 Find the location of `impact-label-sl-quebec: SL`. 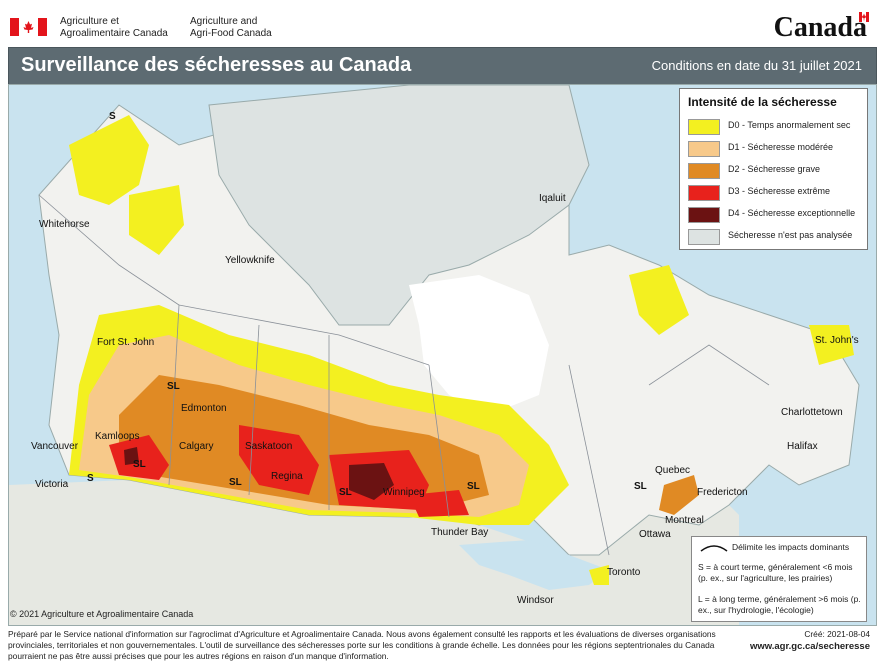

impact-label-sl-quebec: SL is located at coordinates (640, 486).